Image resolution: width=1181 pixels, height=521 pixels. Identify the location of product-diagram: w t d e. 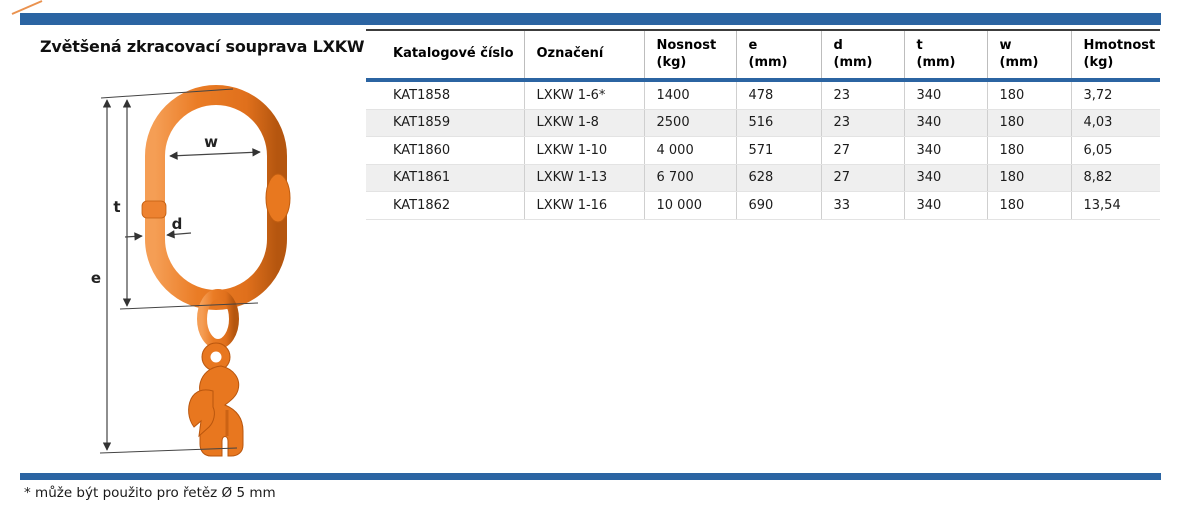
(191, 271).